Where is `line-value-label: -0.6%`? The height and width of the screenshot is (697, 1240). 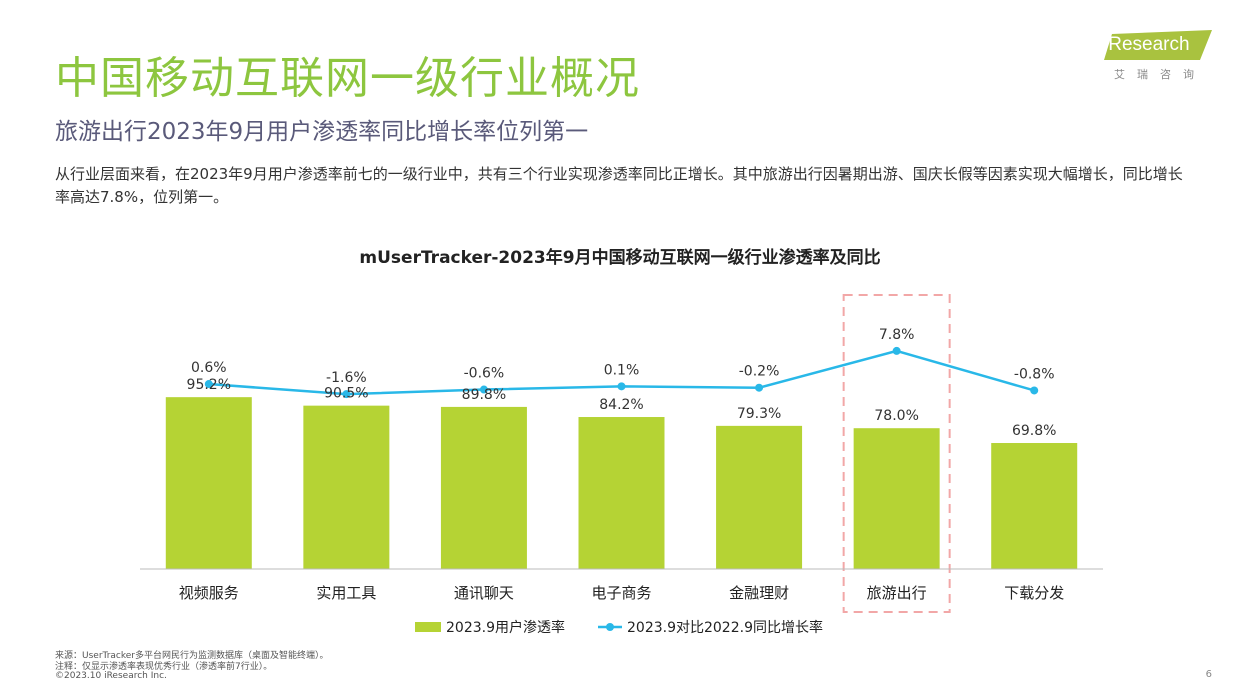
line-value-label: -0.6% is located at coordinates (484, 374).